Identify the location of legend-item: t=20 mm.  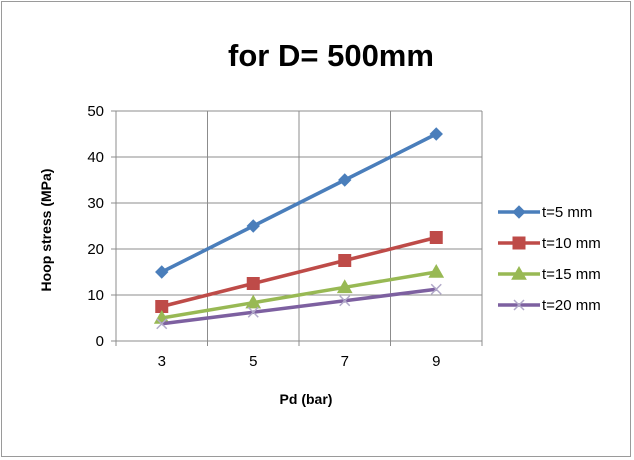
(549, 305).